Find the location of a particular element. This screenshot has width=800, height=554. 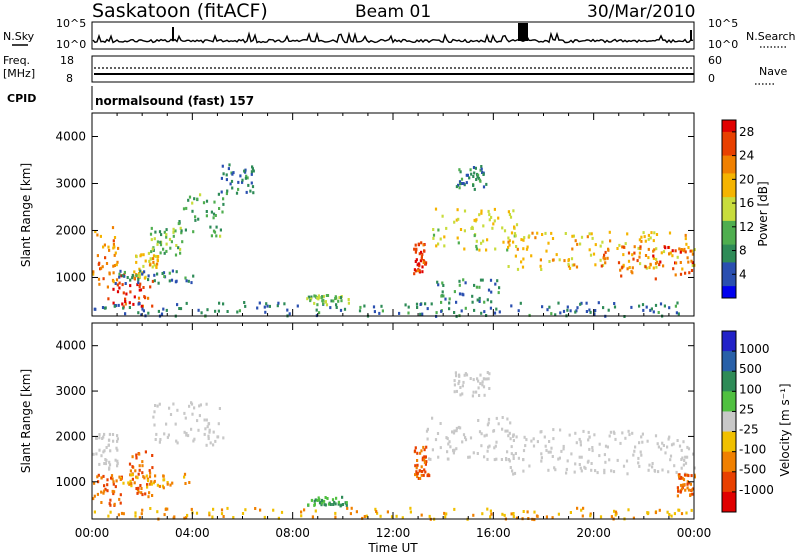

nsky-tick-top: 10^5 is located at coordinates (71, 23).